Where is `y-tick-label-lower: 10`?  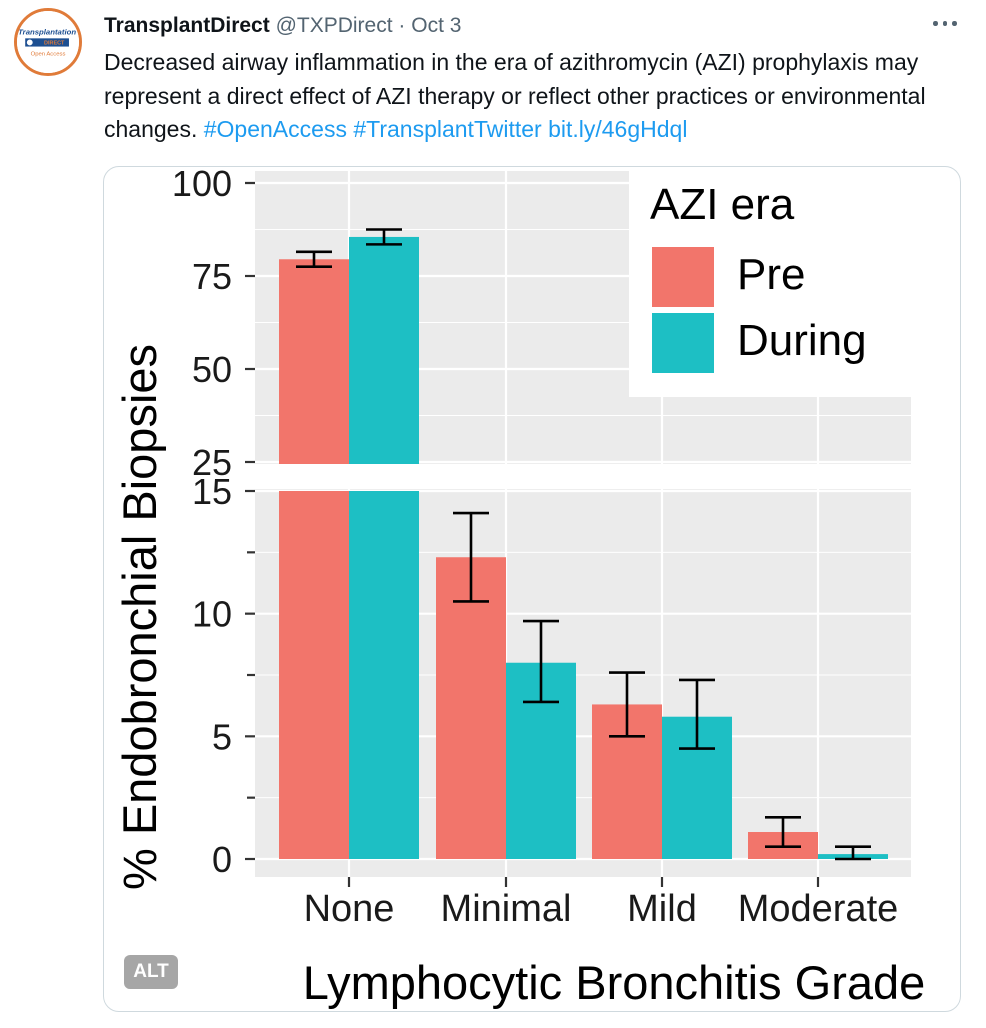
y-tick-label-lower: 10 is located at coordinates (212, 614).